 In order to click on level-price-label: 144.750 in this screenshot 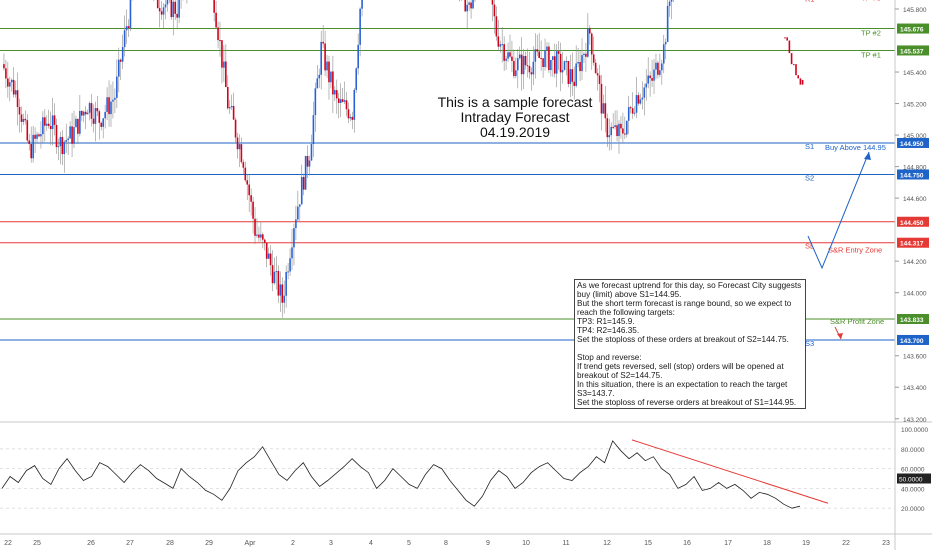, I will do `click(912, 175)`.